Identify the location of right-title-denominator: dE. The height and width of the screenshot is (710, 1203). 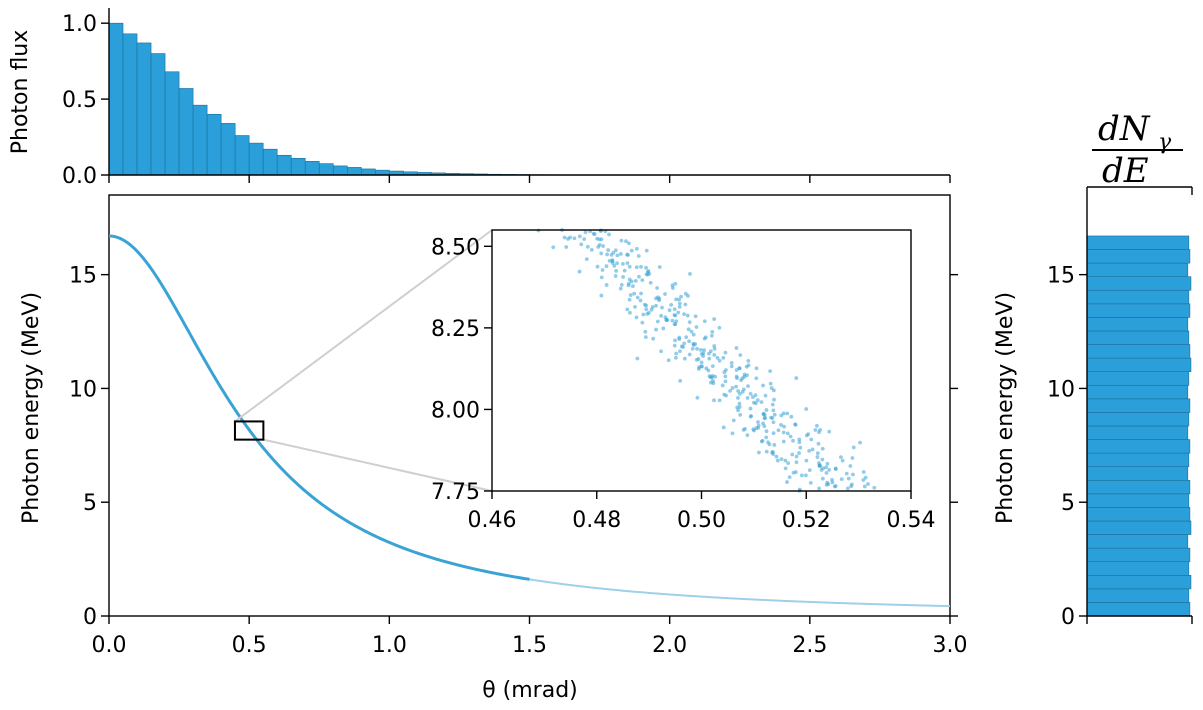
(1125, 171).